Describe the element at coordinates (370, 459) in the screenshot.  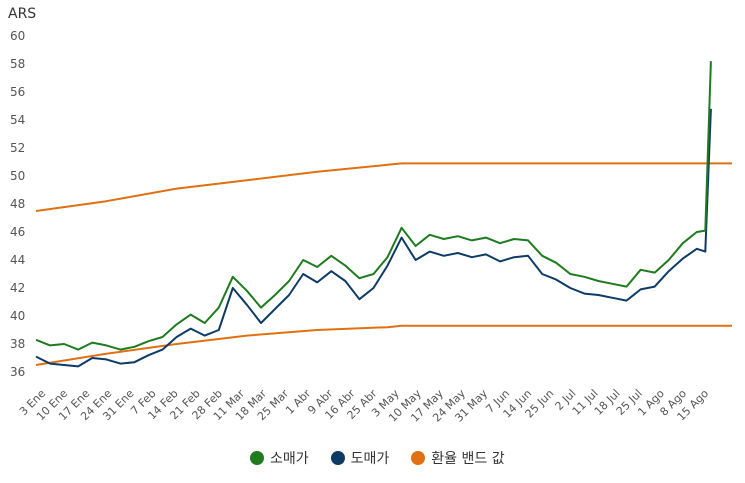
I see `legend-label-wholesale: 도매가` at that location.